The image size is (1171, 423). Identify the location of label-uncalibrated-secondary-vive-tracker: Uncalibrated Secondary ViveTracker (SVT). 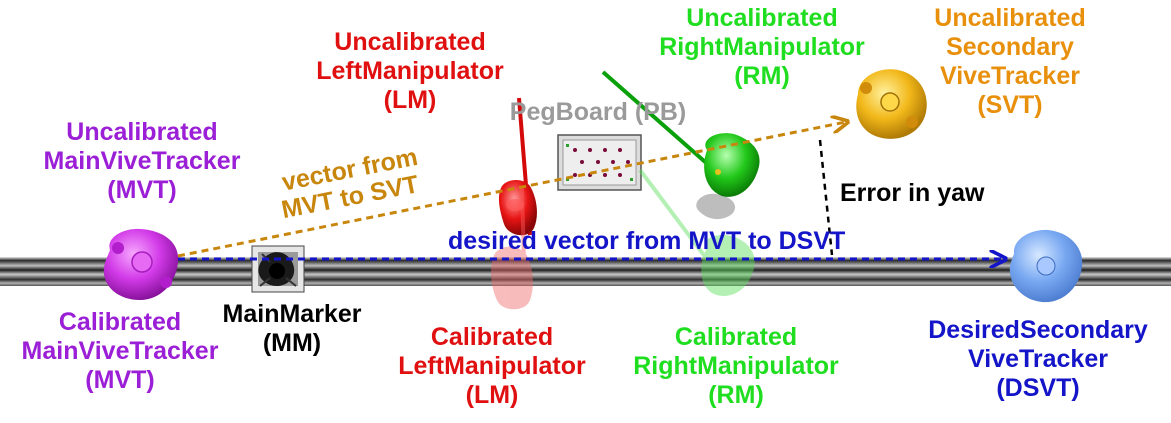
(1010, 61).